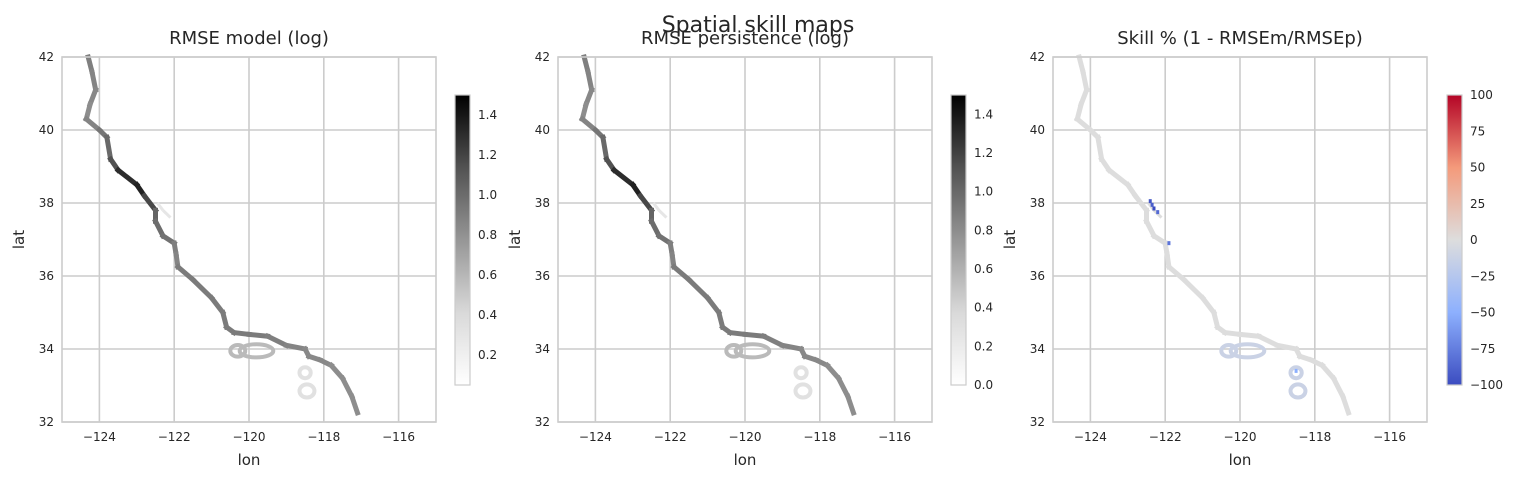  Describe the element at coordinates (249, 38) in the screenshot. I see `panel-title: RMSE model (log)` at that location.